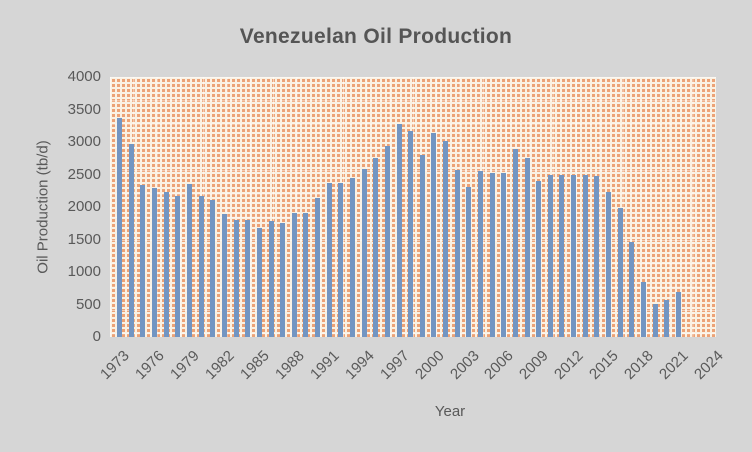 The height and width of the screenshot is (452, 752). Describe the element at coordinates (185, 365) in the screenshot. I see `x-tick-label: 1979` at that location.